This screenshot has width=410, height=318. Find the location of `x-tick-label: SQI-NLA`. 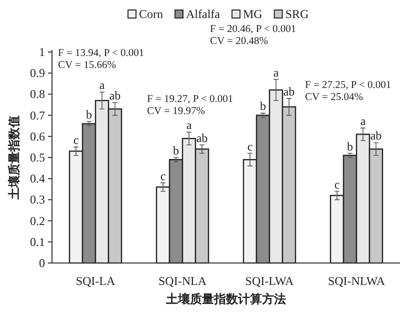

x-tick-label: SQI-NLA is located at coordinates (182, 281).